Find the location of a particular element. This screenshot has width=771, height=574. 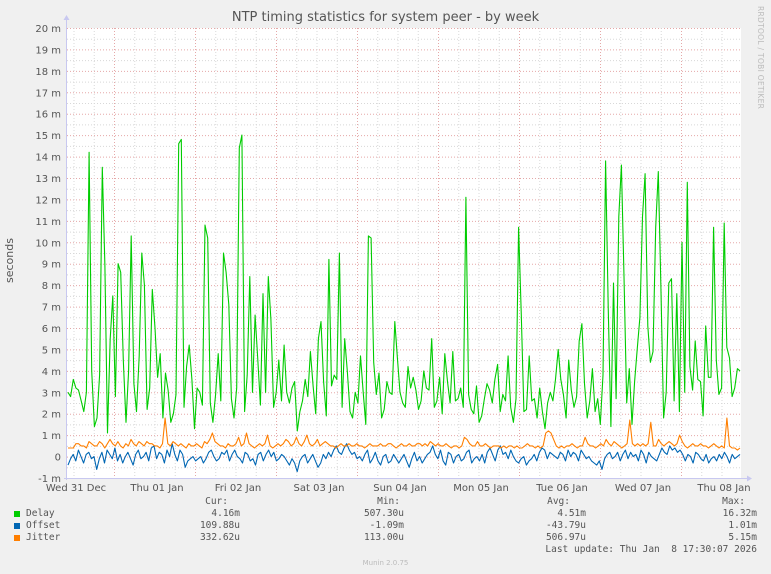

x-tick-label: Fri 02 Jan is located at coordinates (238, 488).